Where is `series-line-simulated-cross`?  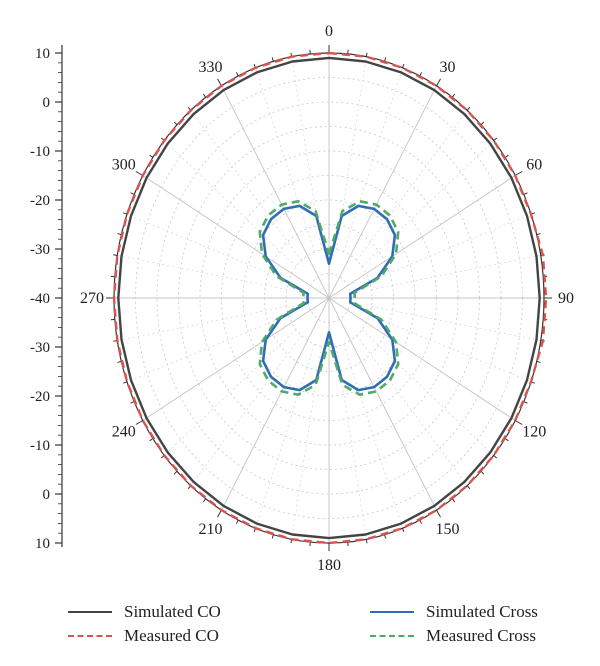
series-line-simulated-cross is located at coordinates (329, 298).